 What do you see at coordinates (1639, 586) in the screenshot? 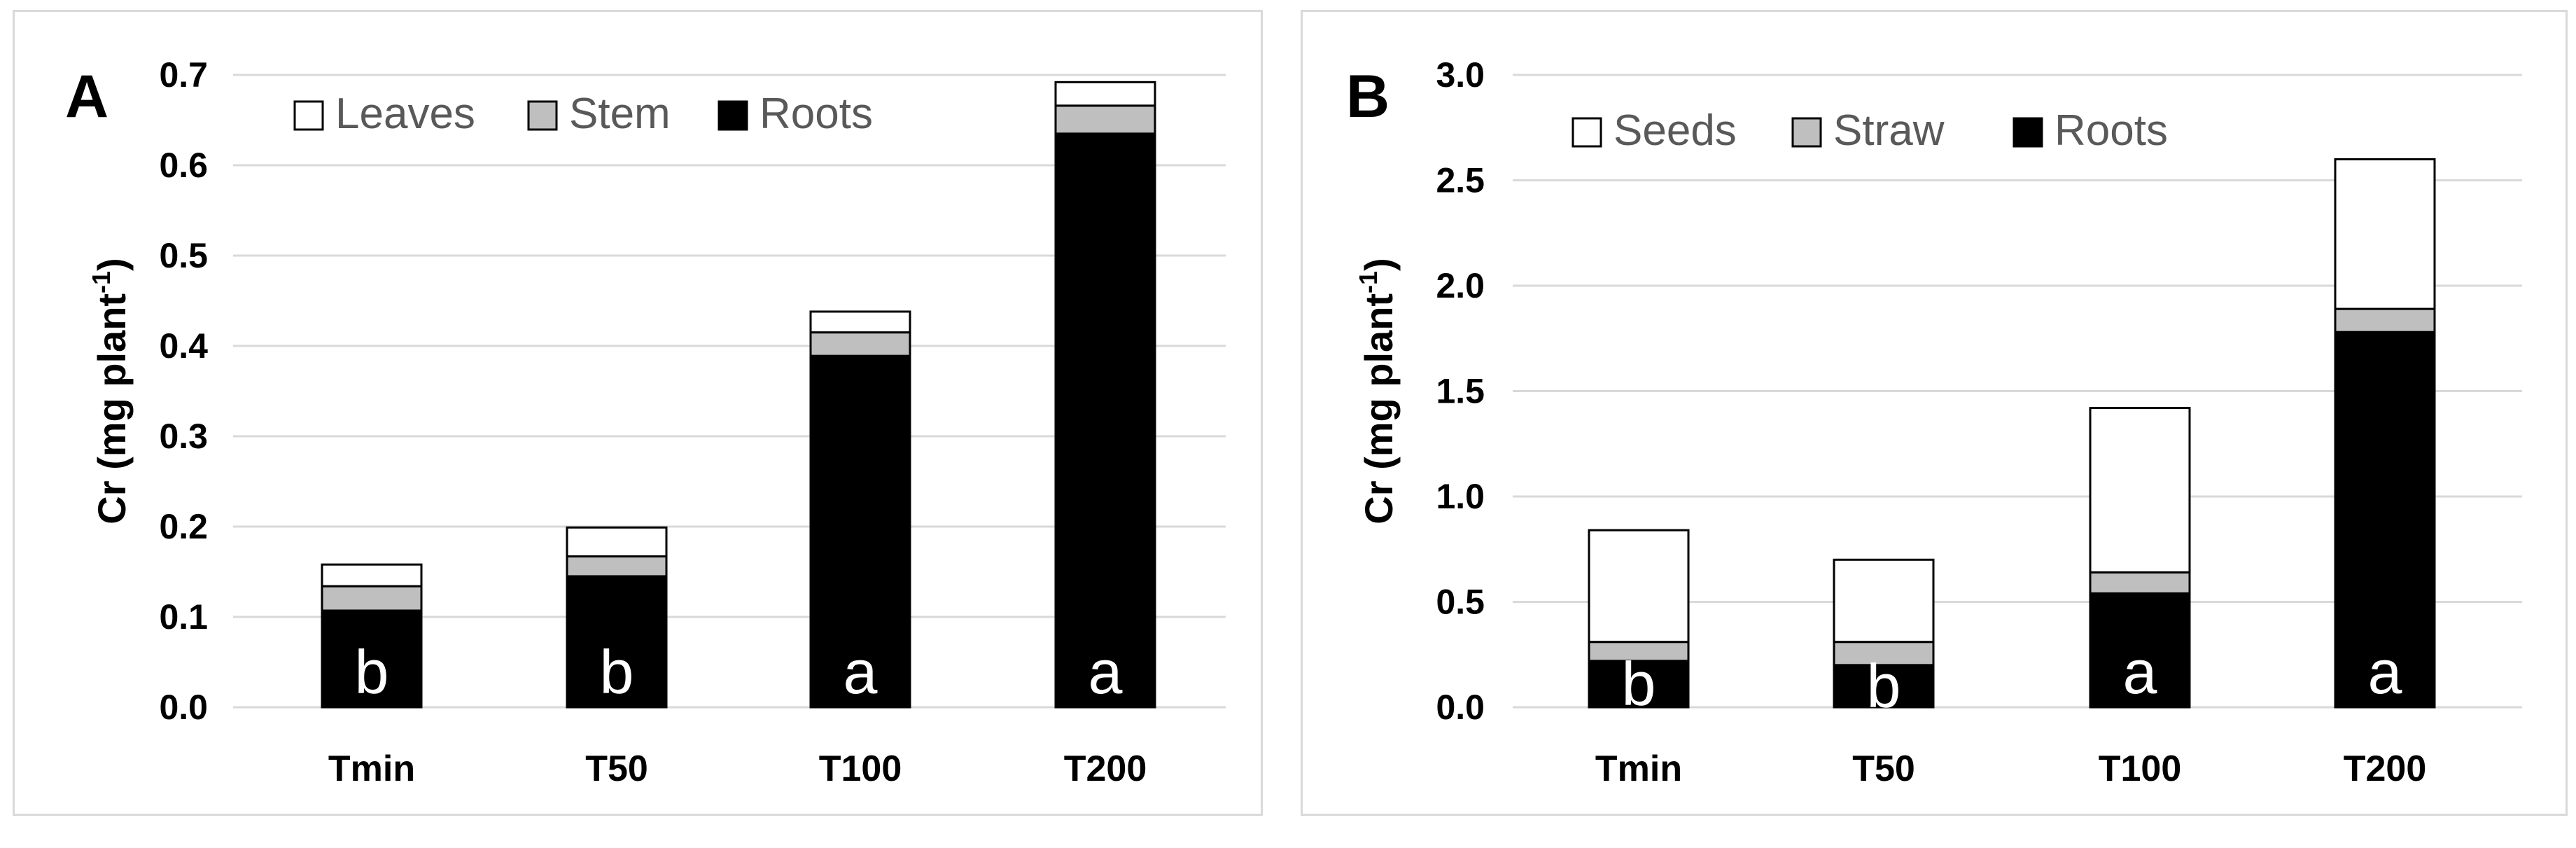
I see `bar-seeds-tmin` at bounding box center [1639, 586].